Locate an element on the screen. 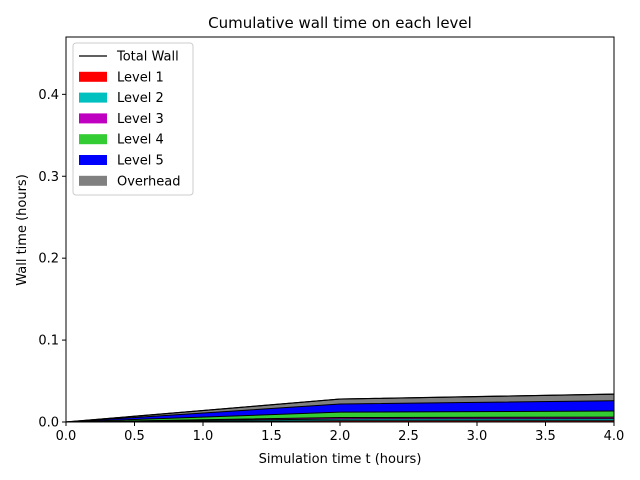 The height and width of the screenshot is (480, 640). legend-label-level-2: Level 2 is located at coordinates (140, 98).